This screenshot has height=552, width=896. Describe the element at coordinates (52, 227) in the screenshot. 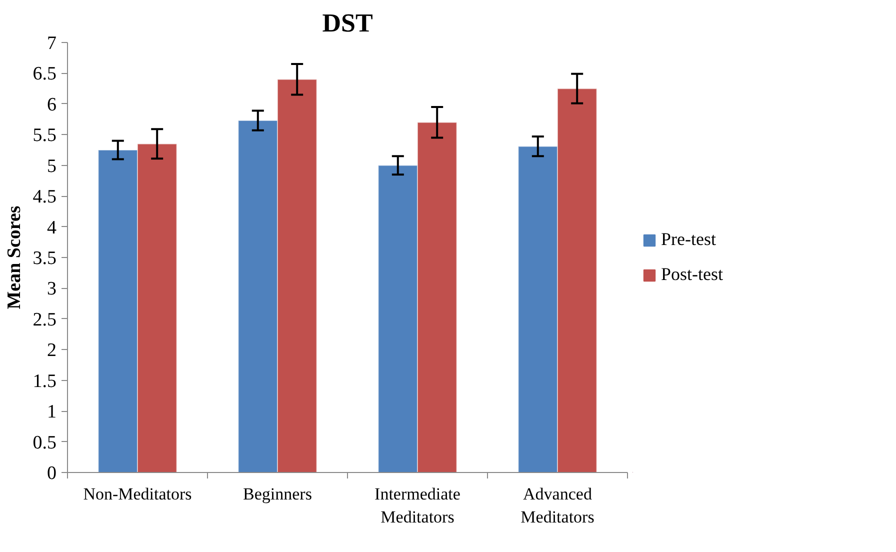

I see `y-tick-label: 4` at that location.